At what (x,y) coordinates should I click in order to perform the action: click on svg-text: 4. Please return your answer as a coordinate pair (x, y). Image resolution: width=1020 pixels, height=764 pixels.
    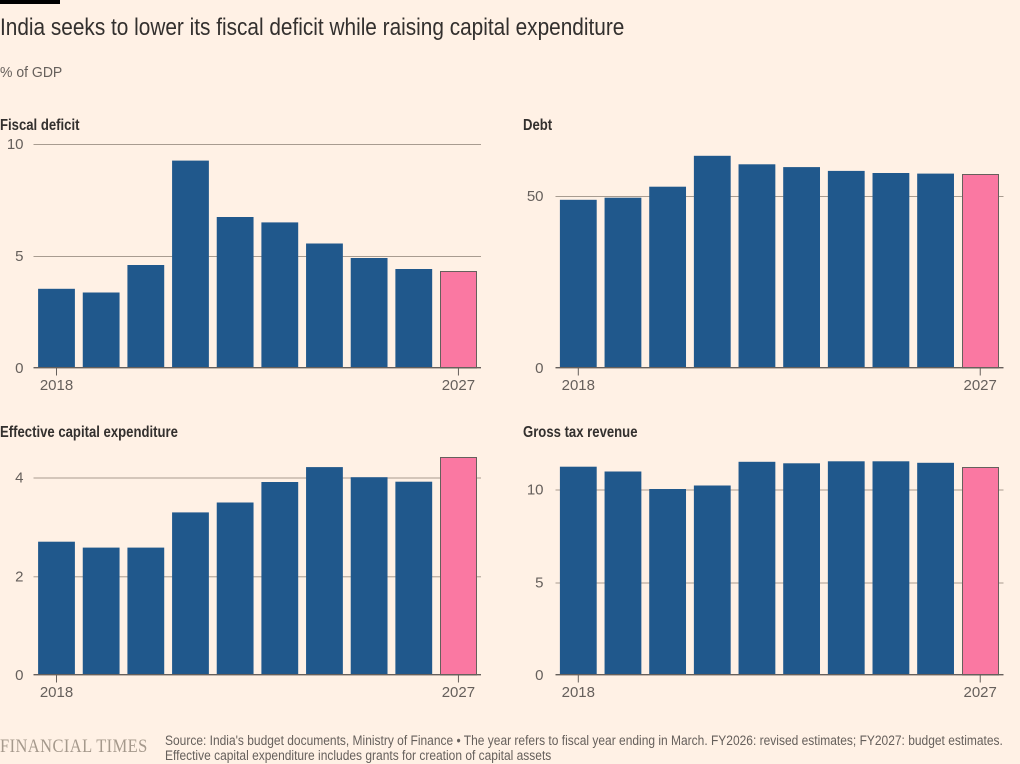
    Looking at the image, I should click on (19, 478).